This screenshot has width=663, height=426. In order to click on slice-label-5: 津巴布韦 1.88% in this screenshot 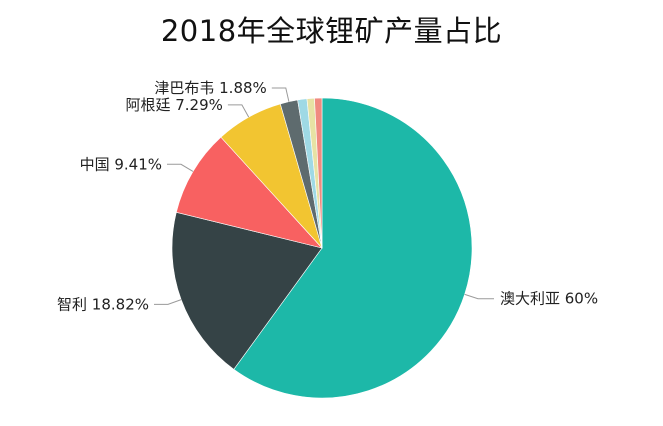, I will do `click(210, 88)`.